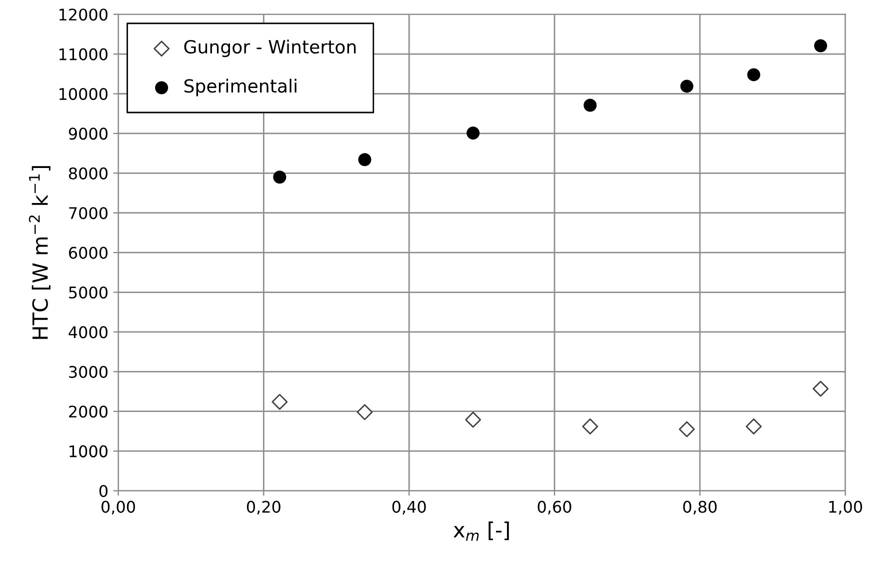  I want to click on legend-label: Gungor - Winterton, so click(270, 49).